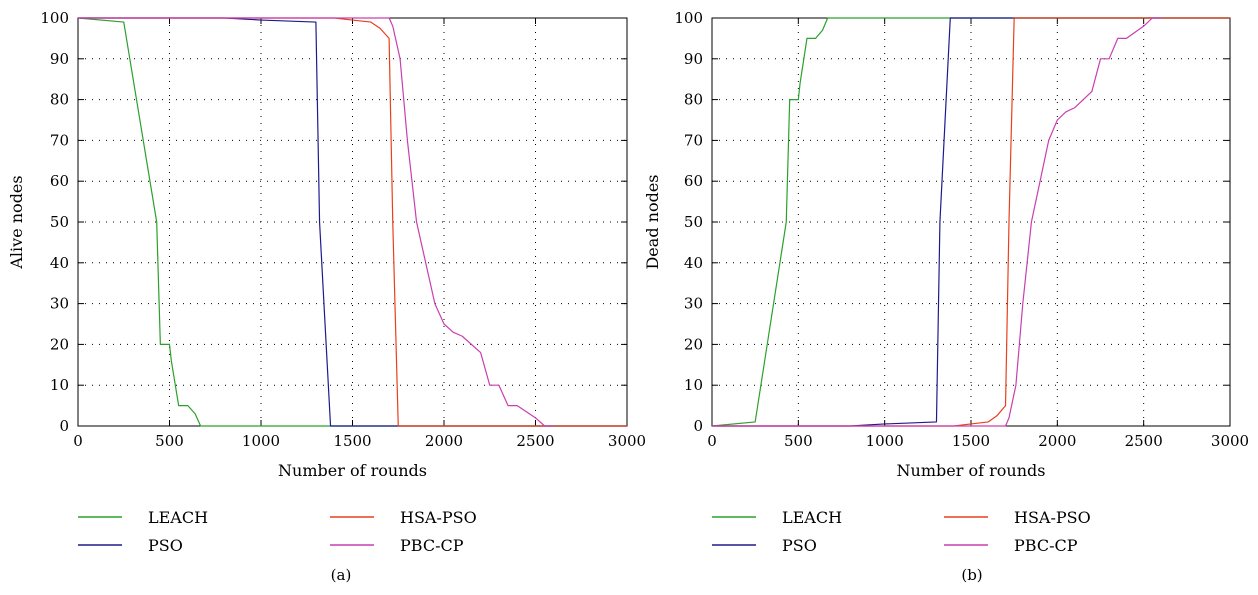  What do you see at coordinates (971, 575) in the screenshot?
I see `panel-caption: (b)` at bounding box center [971, 575].